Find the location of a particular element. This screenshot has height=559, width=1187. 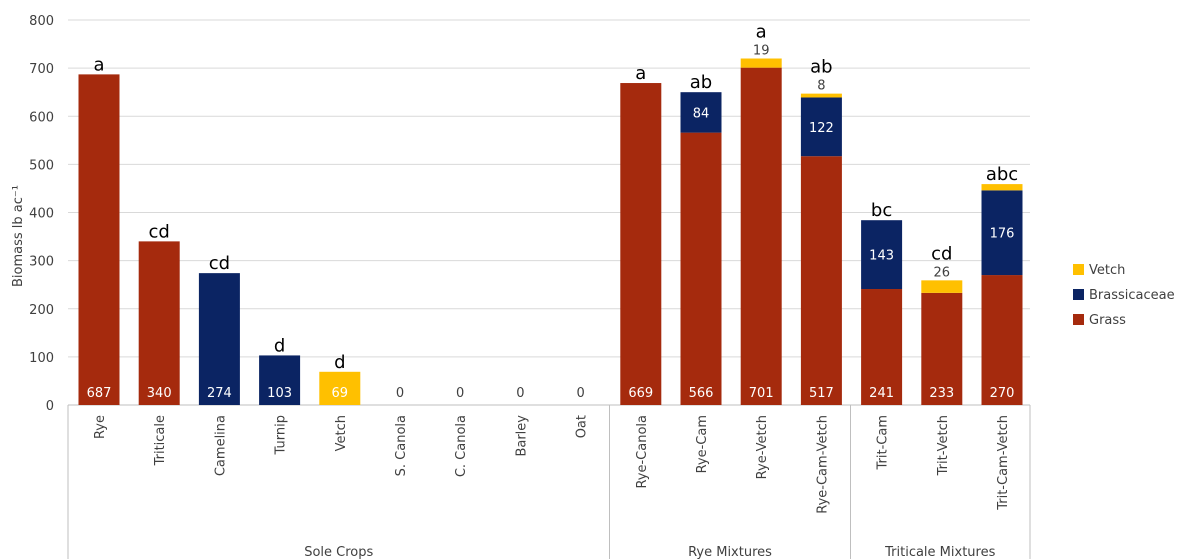

legend-label: Brassicaceae is located at coordinates (1132, 295).